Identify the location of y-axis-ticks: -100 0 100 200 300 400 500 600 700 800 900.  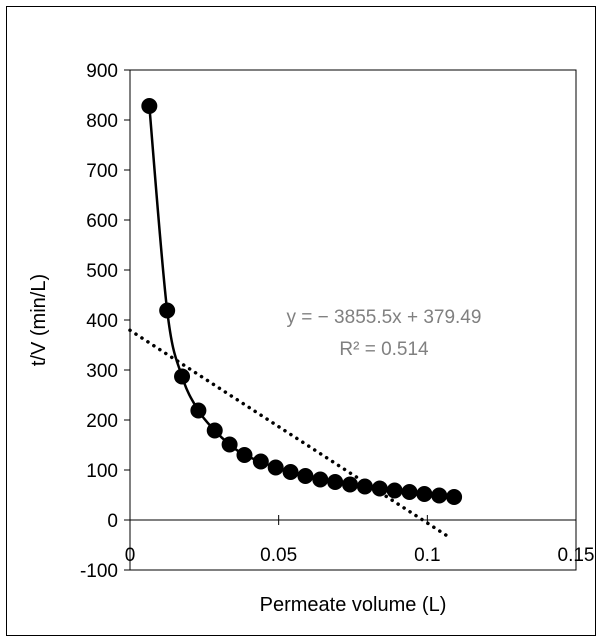
(105, 321).